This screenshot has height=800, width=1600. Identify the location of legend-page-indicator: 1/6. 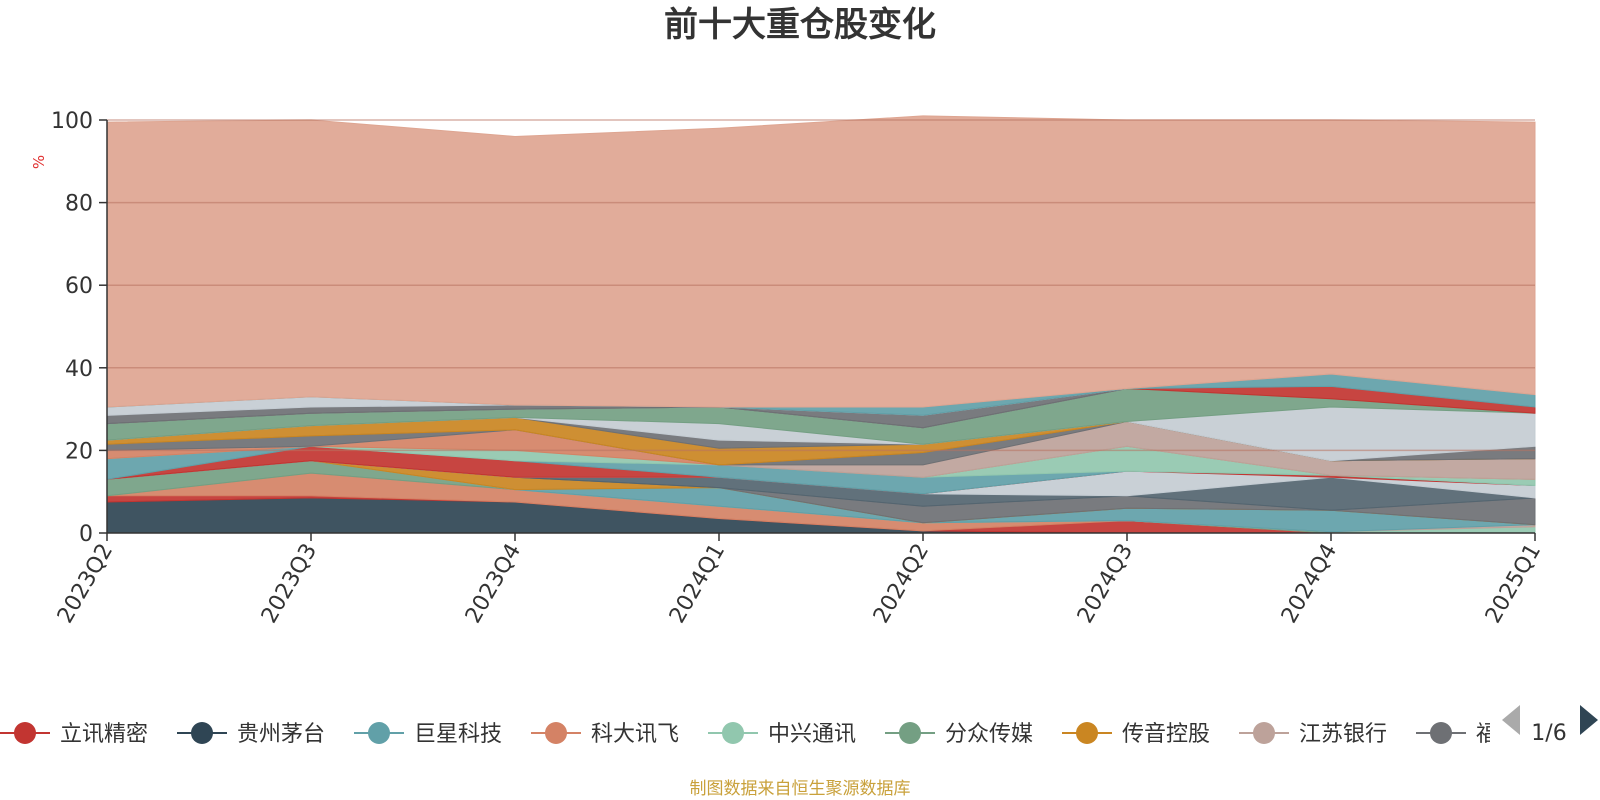
(1548, 733).